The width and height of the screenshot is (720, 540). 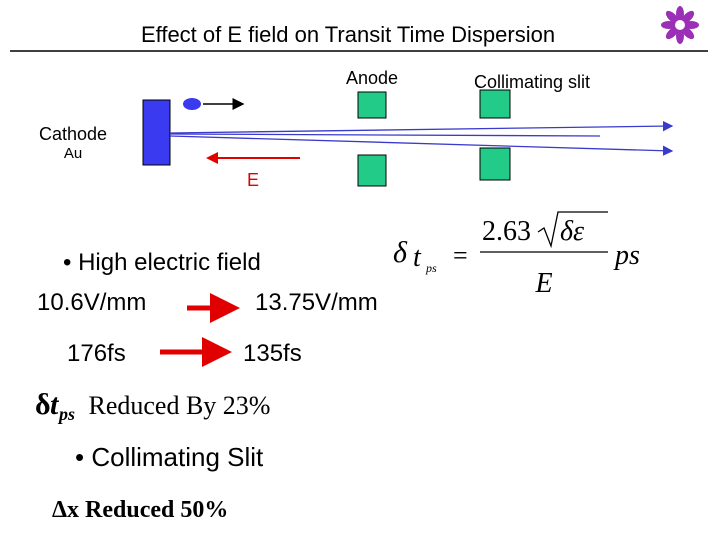 What do you see at coordinates (73, 134) in the screenshot?
I see `cathode-label: Cathode` at bounding box center [73, 134].